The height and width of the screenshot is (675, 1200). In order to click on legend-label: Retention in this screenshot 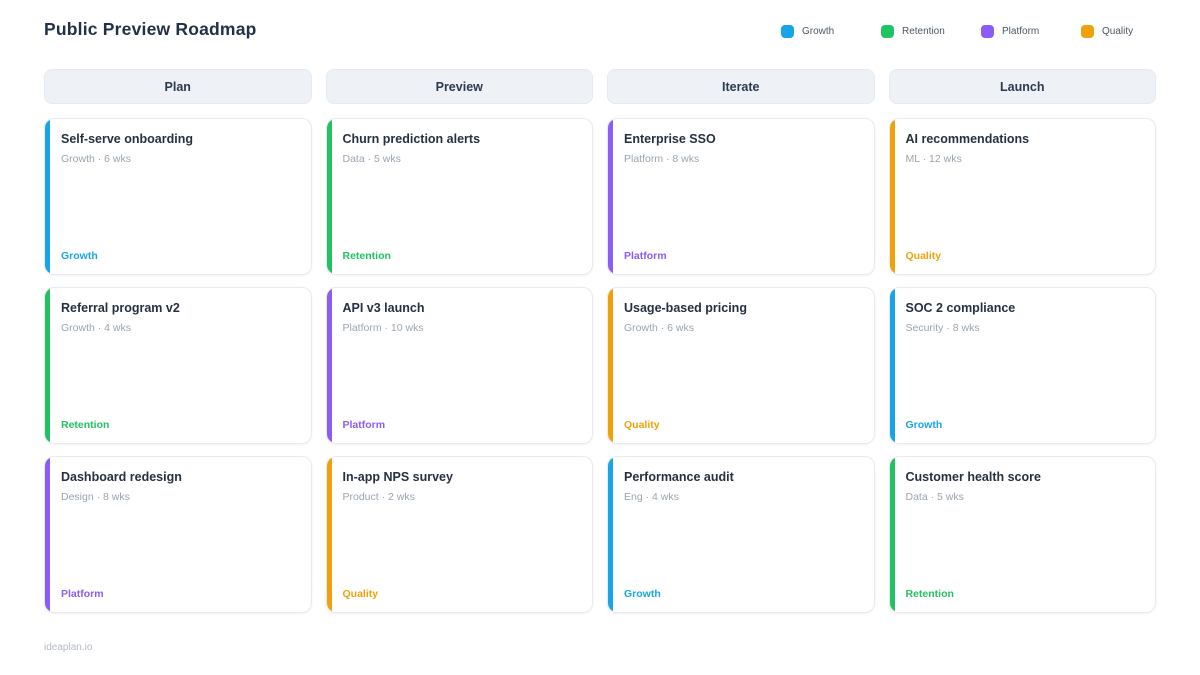, I will do `click(923, 31)`.